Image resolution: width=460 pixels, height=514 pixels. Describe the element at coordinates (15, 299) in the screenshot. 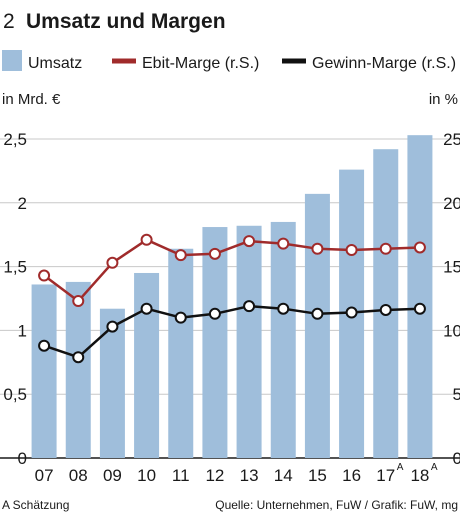

I see `left-axis-ticks: 0 0,5 1 1,5 2 2,5` at that location.